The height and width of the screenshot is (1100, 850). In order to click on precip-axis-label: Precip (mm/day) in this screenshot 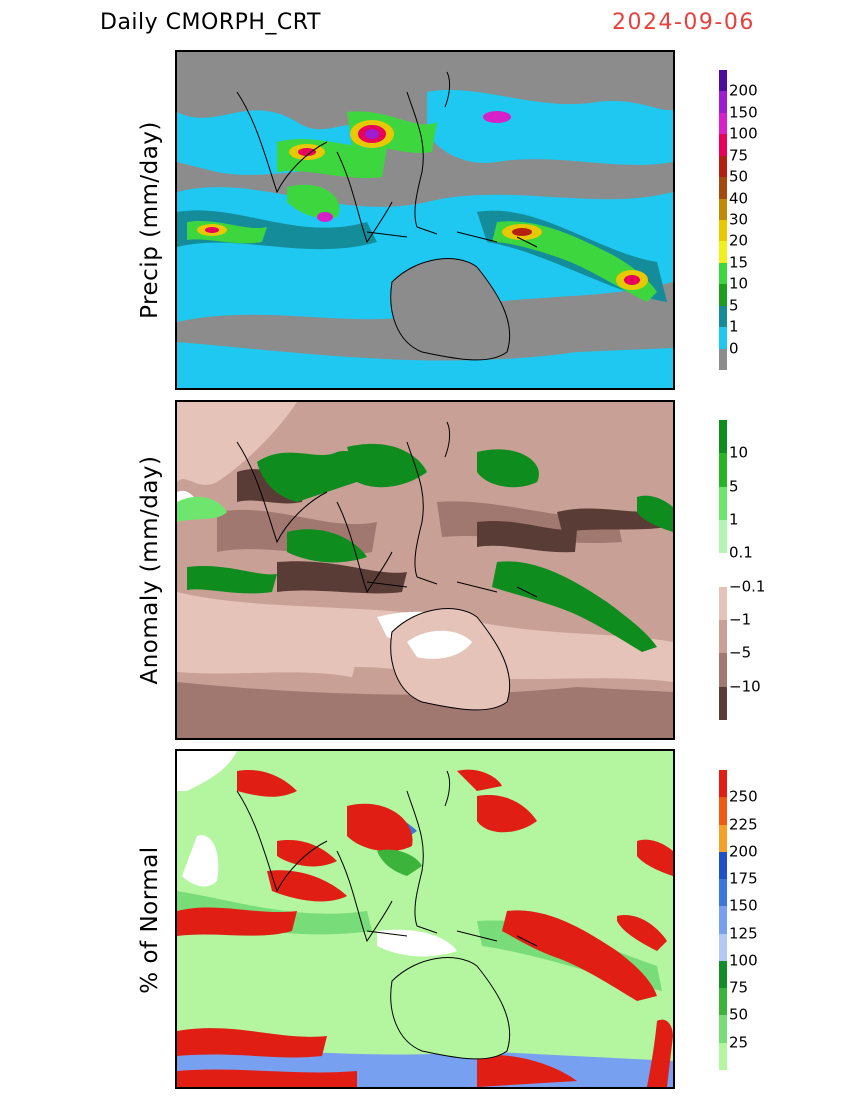, I will do `click(150, 220)`.